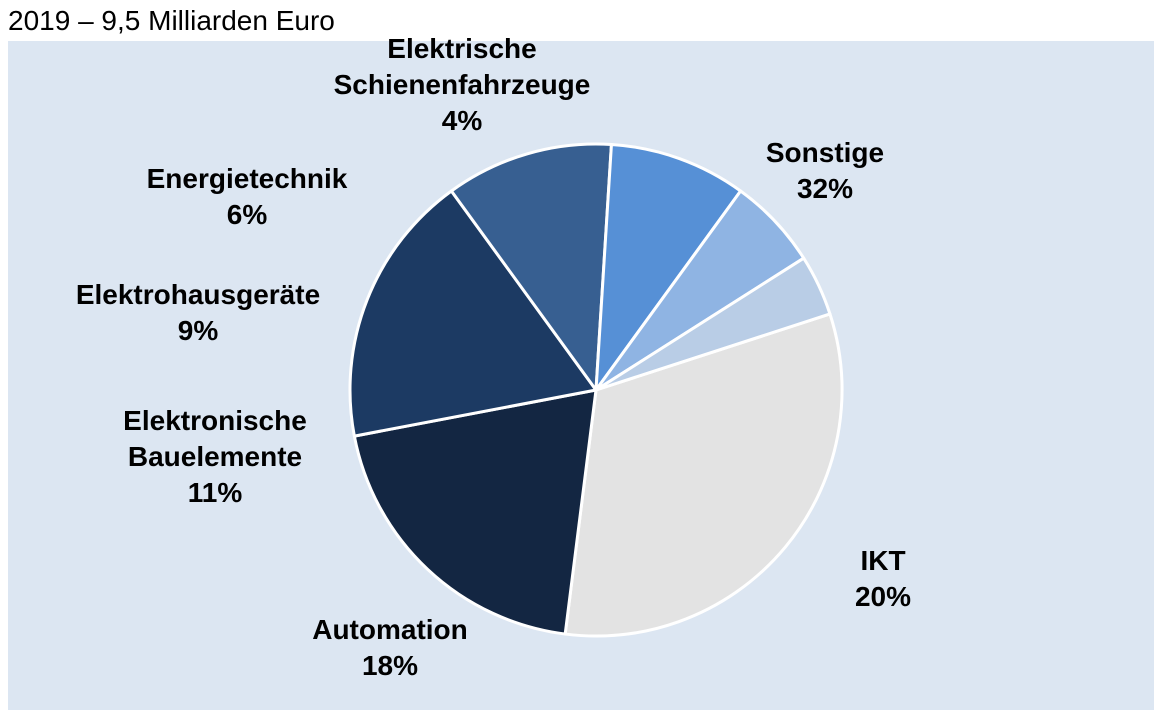 Image resolution: width=1154 pixels, height=710 pixels. Describe the element at coordinates (462, 84) in the screenshot. I see `slice-name-label: Schienenfahrzeuge` at that location.